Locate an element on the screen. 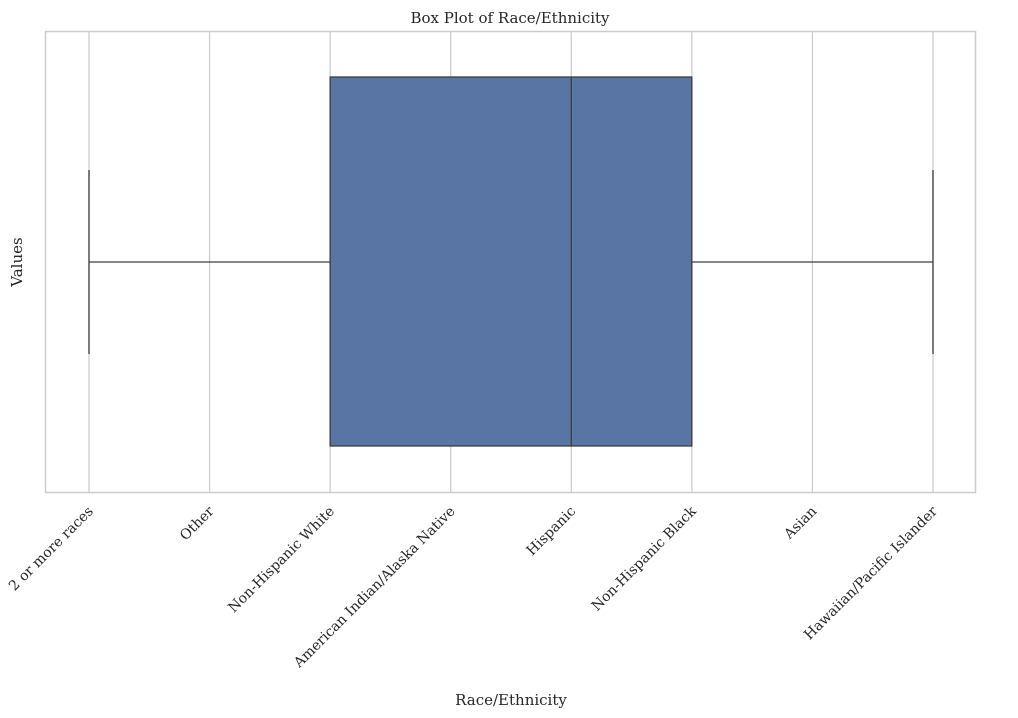 This screenshot has width=1018, height=718. x-tick-label-7: Hawaiian/Pacific Islander is located at coordinates (871, 573).